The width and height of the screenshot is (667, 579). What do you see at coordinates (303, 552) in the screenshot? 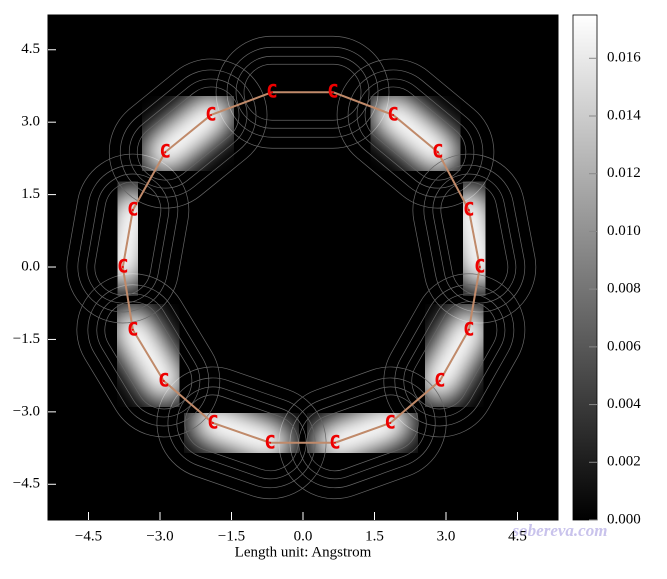
I see `x-axis-label: Length unit: Angstrom` at bounding box center [303, 552].